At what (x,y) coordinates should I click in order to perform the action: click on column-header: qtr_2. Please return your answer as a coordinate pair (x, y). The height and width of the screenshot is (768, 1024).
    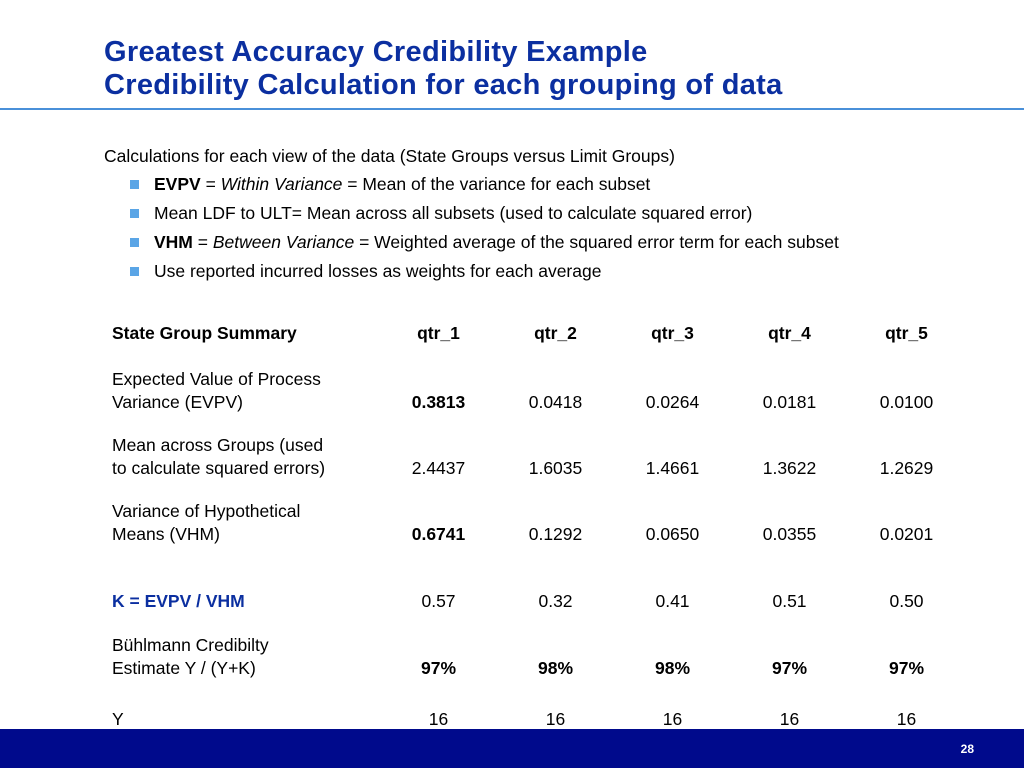
    Looking at the image, I should click on (555, 332).